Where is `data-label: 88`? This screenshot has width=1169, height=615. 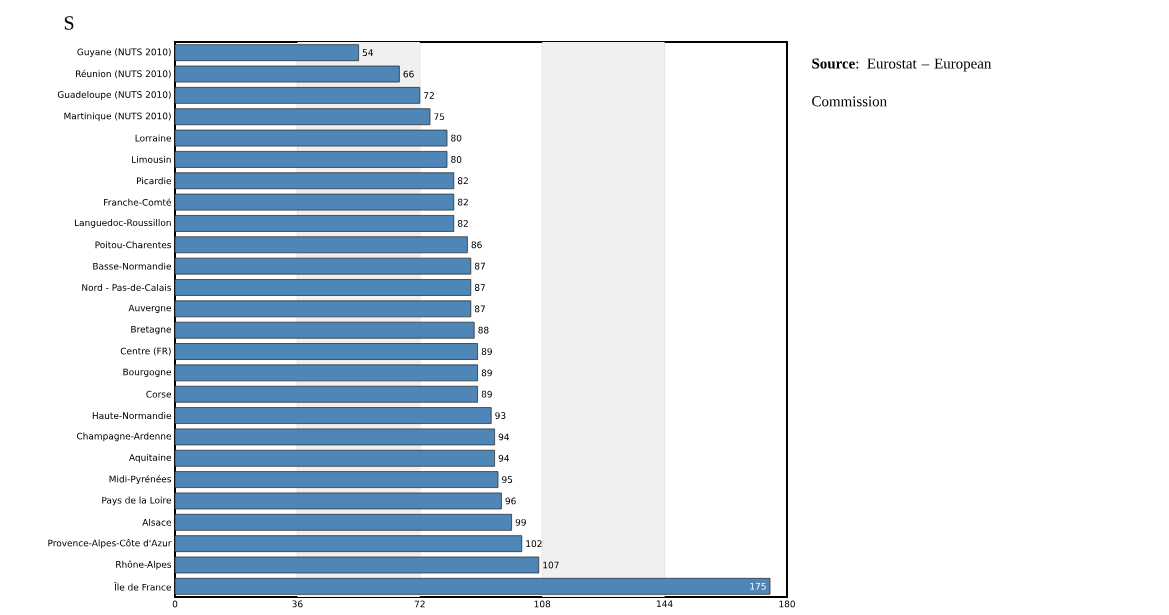 data-label: 88 is located at coordinates (483, 330).